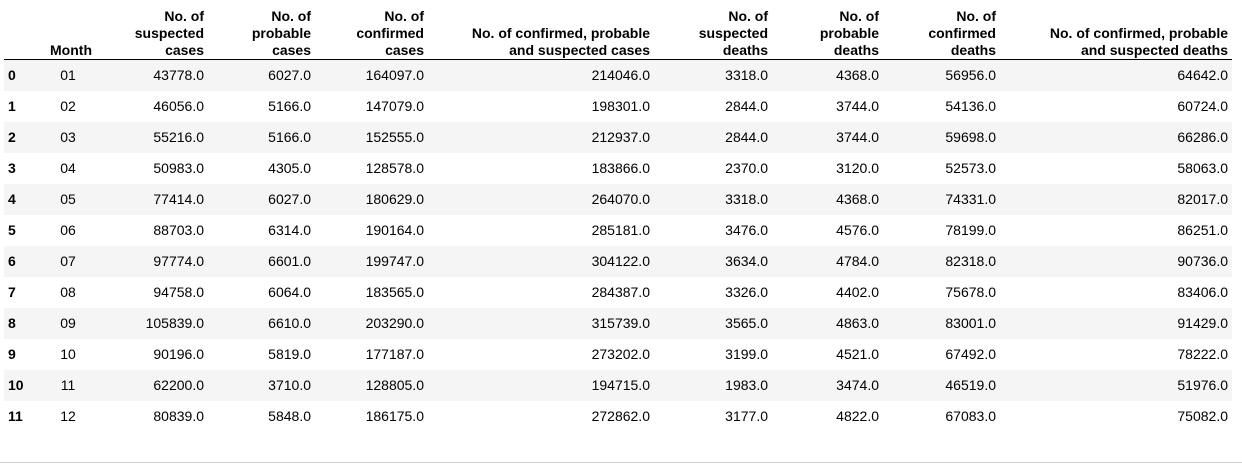 The height and width of the screenshot is (465, 1242). What do you see at coordinates (12, 106) in the screenshot?
I see `row-index: 1` at bounding box center [12, 106].